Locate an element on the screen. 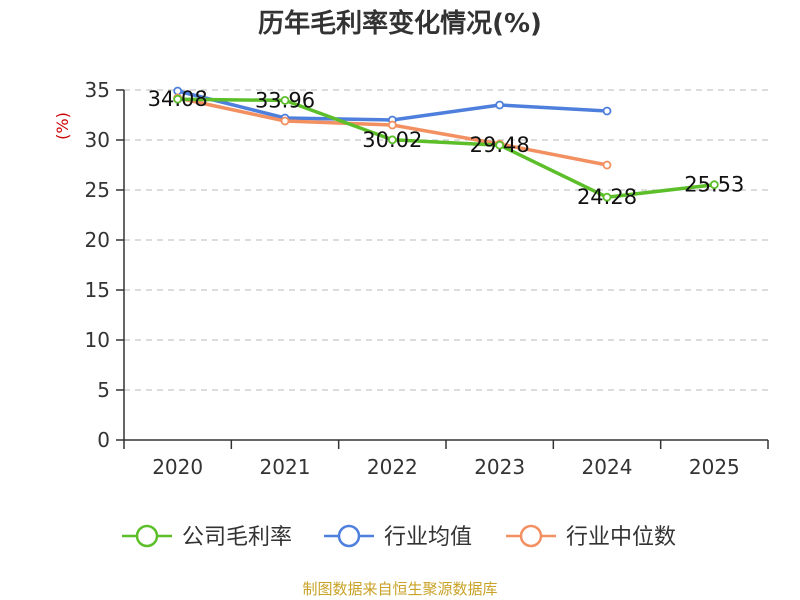 The image size is (800, 600). x-tick-label: 2023 is located at coordinates (499, 467).